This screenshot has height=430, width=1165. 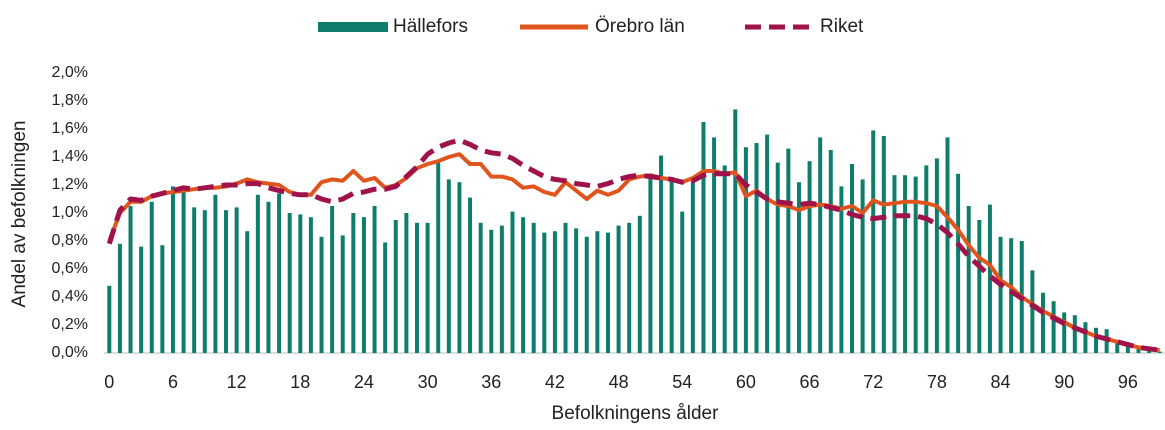 What do you see at coordinates (619, 382) in the screenshot?
I see `x-tick-label: 48` at bounding box center [619, 382].